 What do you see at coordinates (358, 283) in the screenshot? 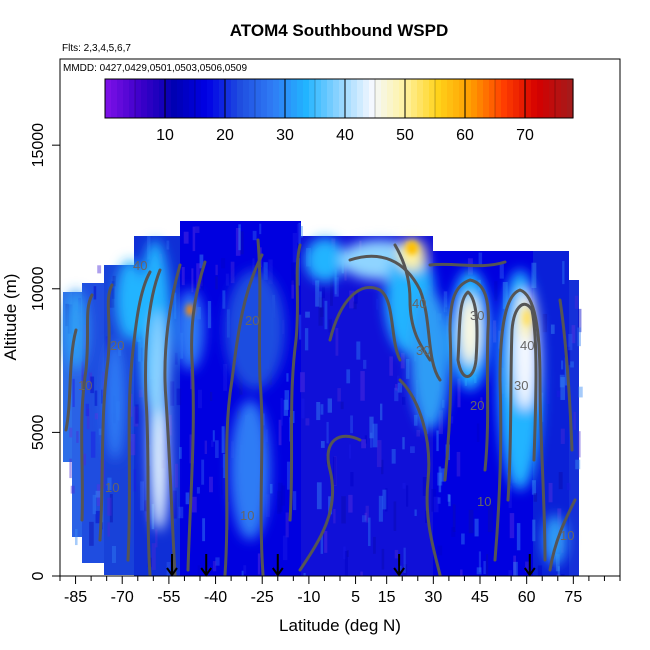
I see `heatmap-hotspots` at bounding box center [358, 283].